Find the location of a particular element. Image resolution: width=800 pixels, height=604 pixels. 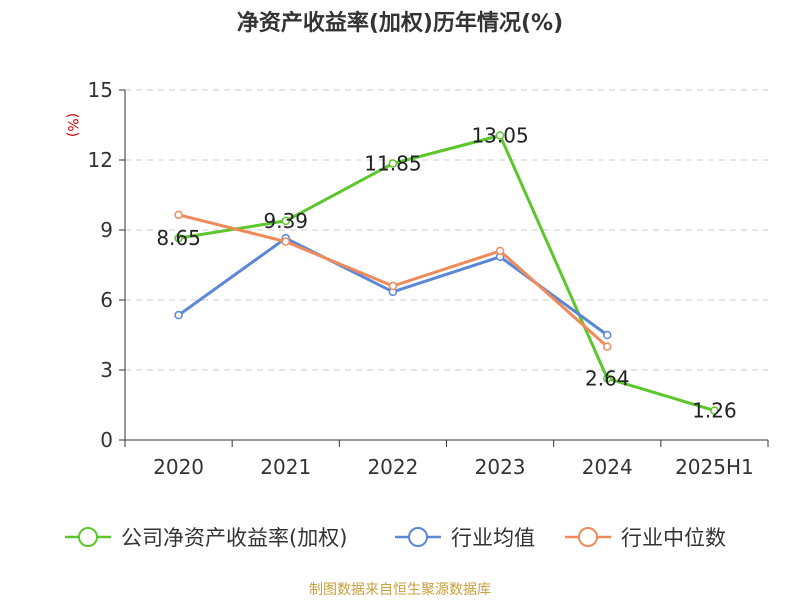

y-tick-label: 15 is located at coordinates (100, 90).